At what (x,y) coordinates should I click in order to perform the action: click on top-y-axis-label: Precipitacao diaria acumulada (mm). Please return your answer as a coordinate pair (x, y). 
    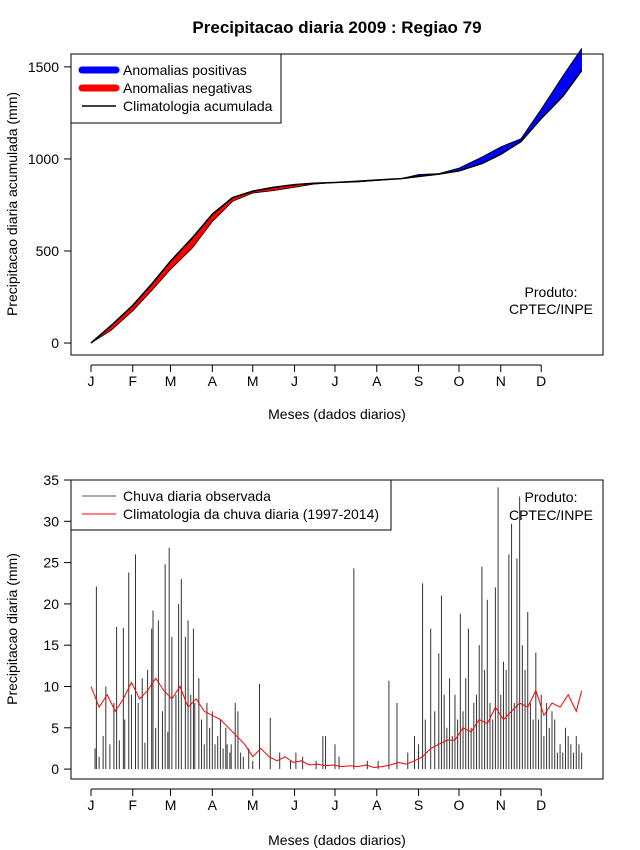
    Looking at the image, I should click on (12, 204).